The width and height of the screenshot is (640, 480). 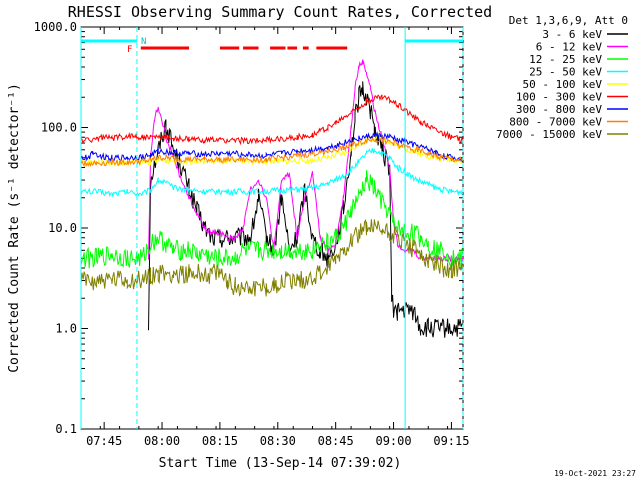 I want to click on x-tick-label: 08:15, so click(x=220, y=441).